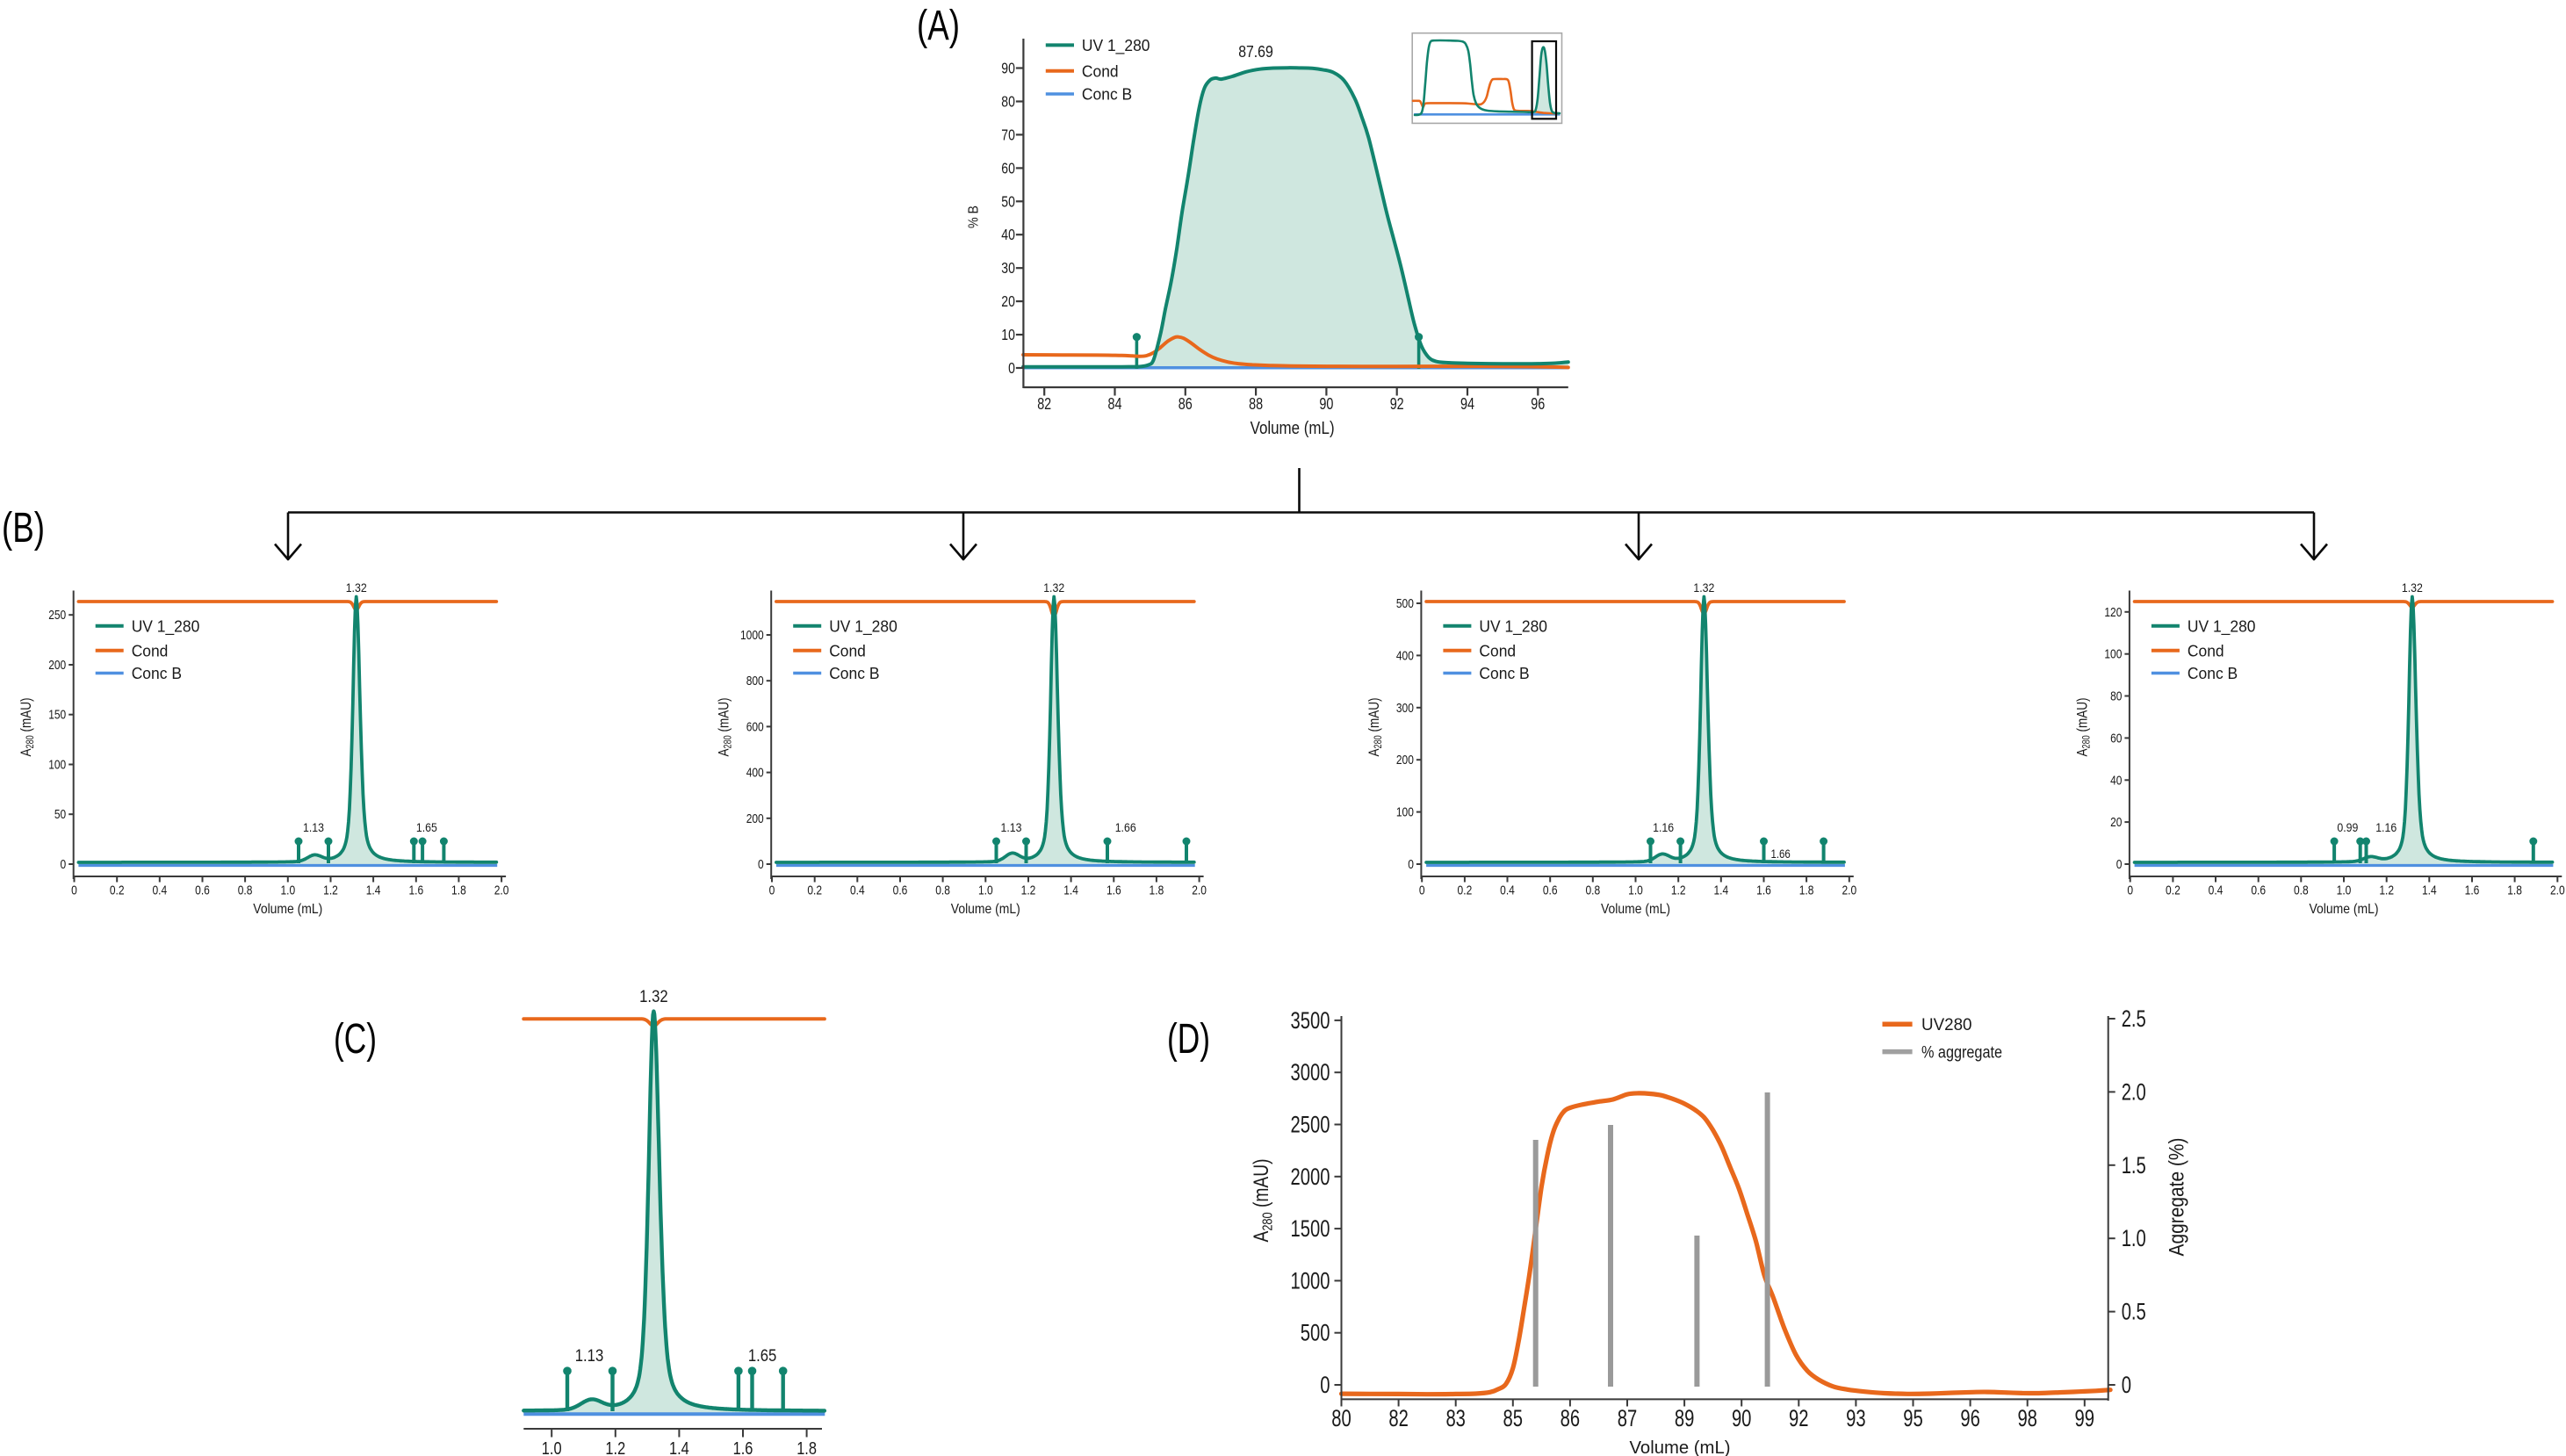  Describe the element at coordinates (159, 890) in the screenshot. I see `svg-text: 0.4` at that location.